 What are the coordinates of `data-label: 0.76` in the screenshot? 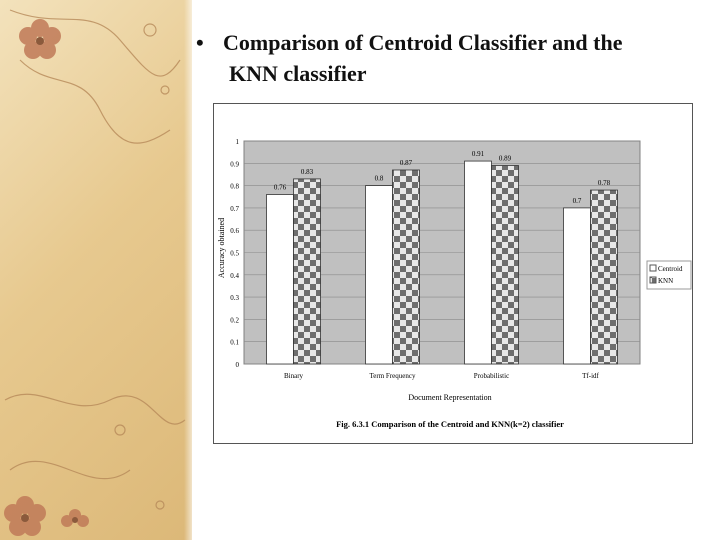 It's located at (280, 188).